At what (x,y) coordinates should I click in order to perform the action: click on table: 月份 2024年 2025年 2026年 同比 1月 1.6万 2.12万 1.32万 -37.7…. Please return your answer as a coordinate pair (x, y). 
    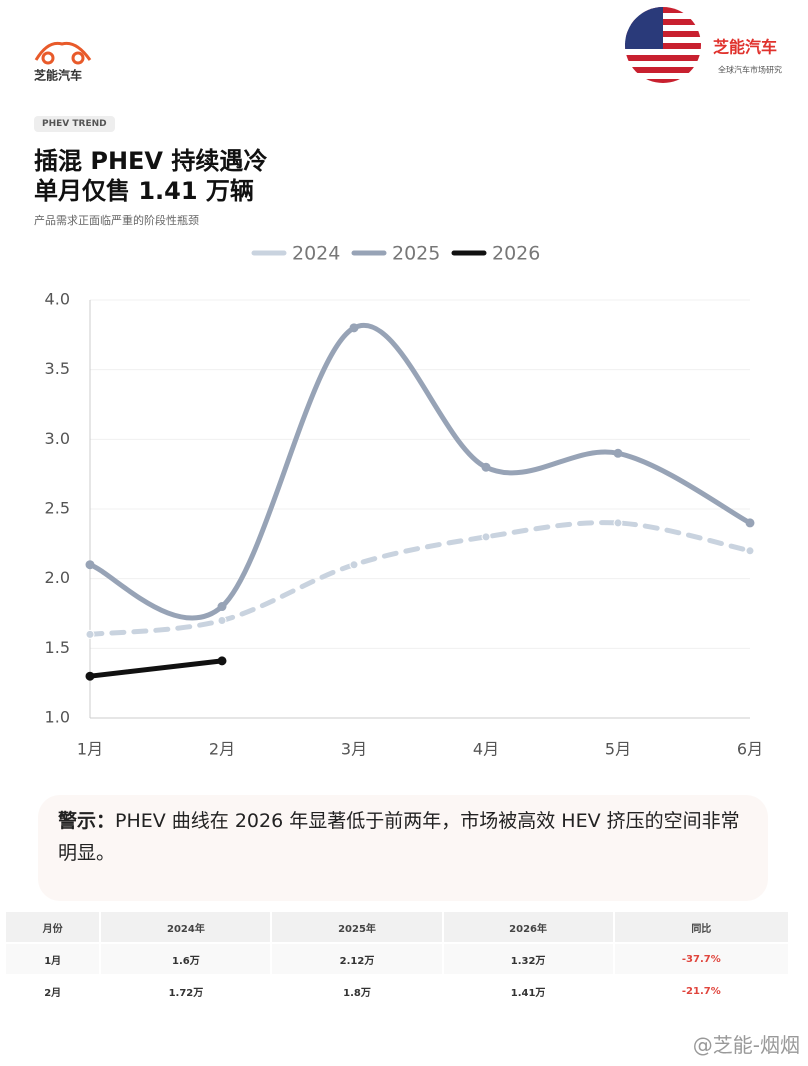
    Looking at the image, I should click on (397, 959).